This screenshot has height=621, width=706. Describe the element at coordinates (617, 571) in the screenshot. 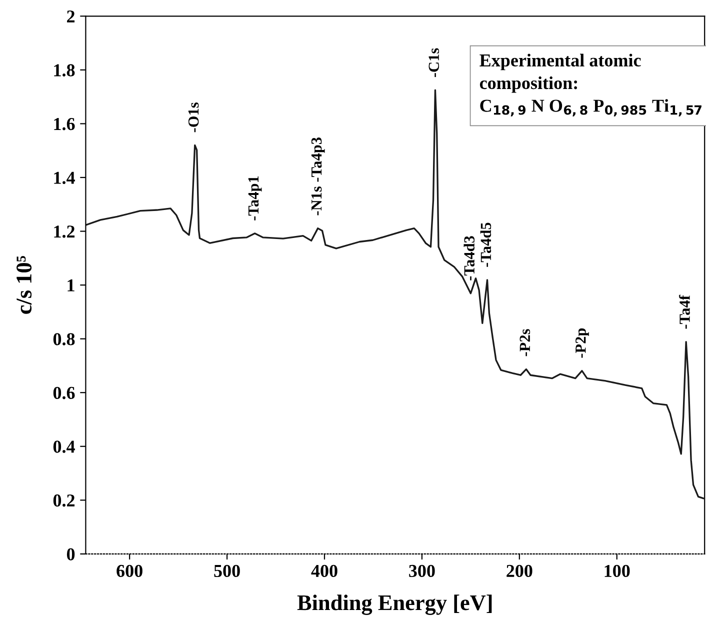

I see `x-tick-label: 100` at that location.